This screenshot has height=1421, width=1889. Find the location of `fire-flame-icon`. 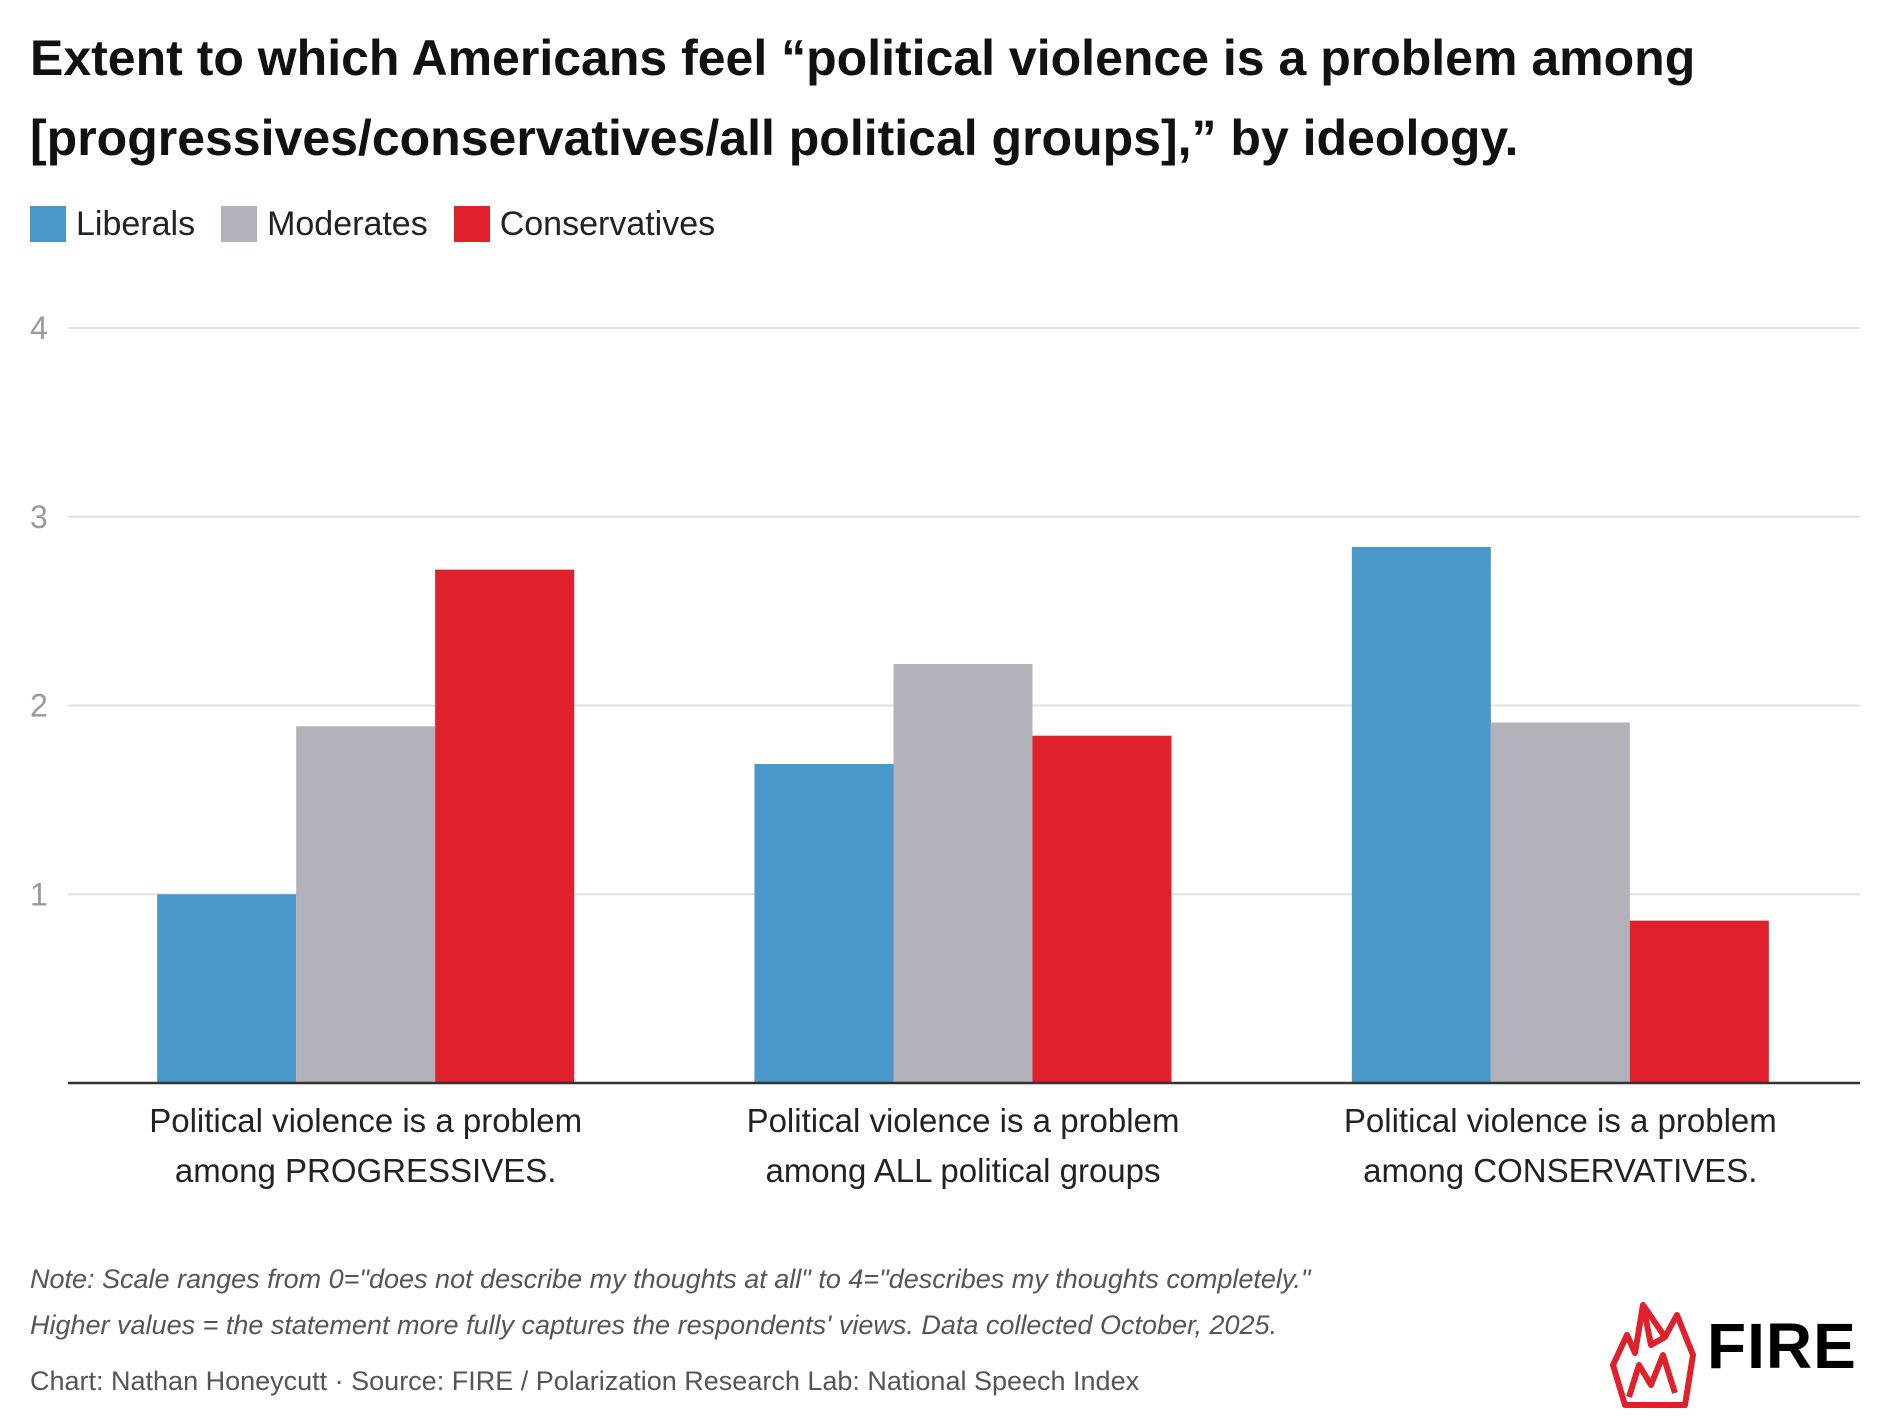

fire-flame-icon is located at coordinates (1653, 1355).